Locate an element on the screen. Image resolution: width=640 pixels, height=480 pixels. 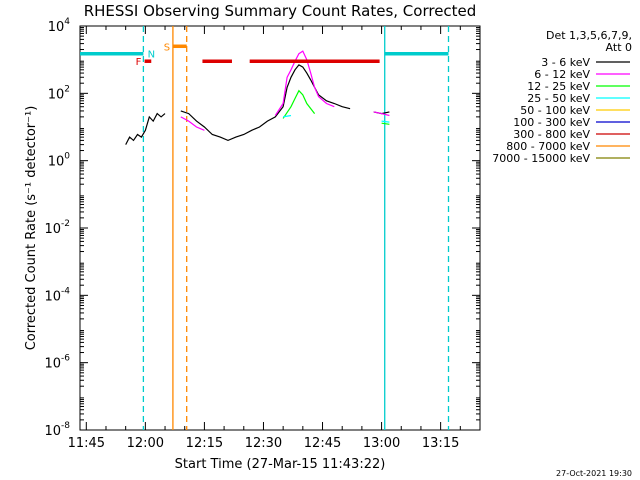
legend-entry-label: 12 - 25 keV is located at coordinates (558, 86).